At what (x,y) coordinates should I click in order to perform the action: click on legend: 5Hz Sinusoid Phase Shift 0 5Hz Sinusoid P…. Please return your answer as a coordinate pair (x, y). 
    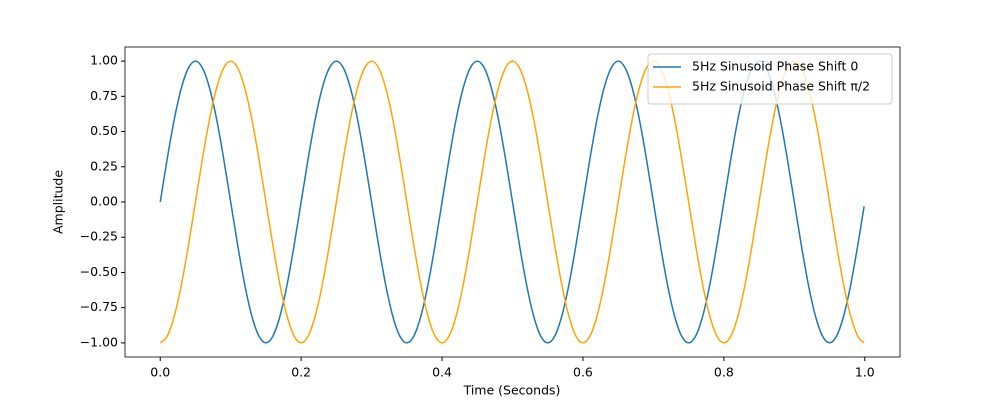
    Looking at the image, I should click on (770, 79).